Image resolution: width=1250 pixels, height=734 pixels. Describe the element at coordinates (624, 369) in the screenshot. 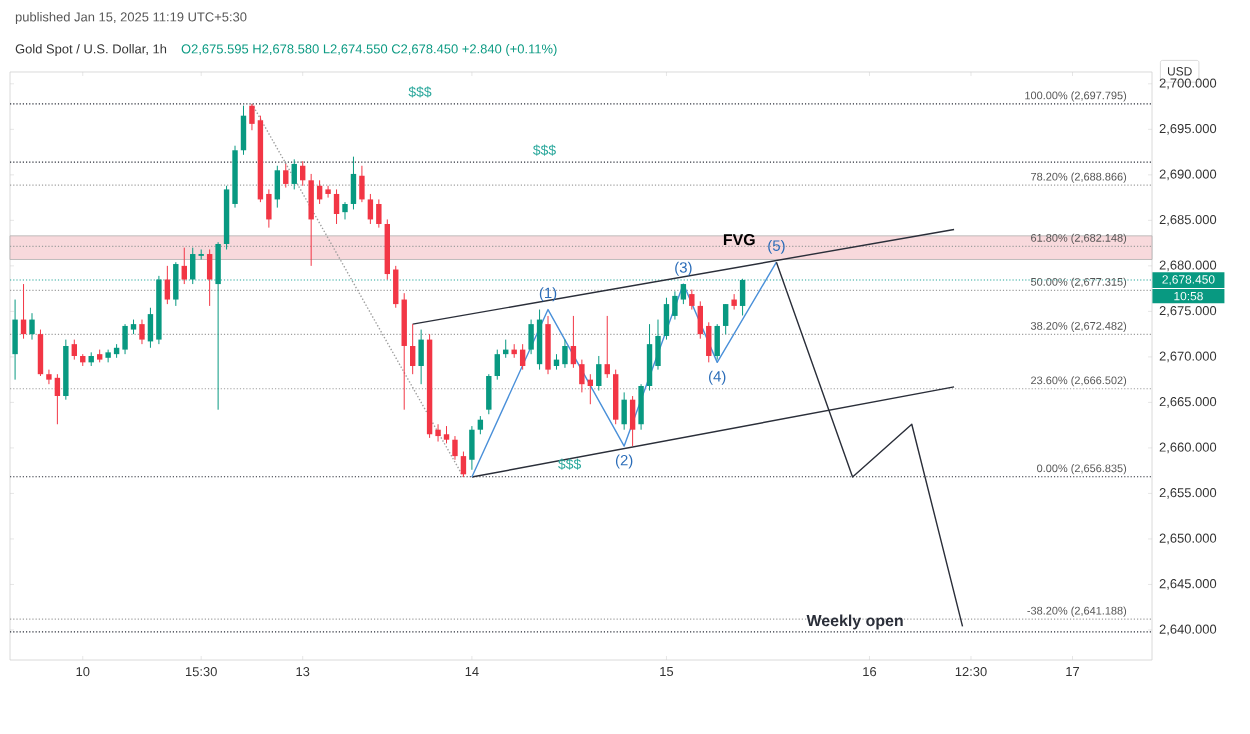

I see `line-series` at that location.